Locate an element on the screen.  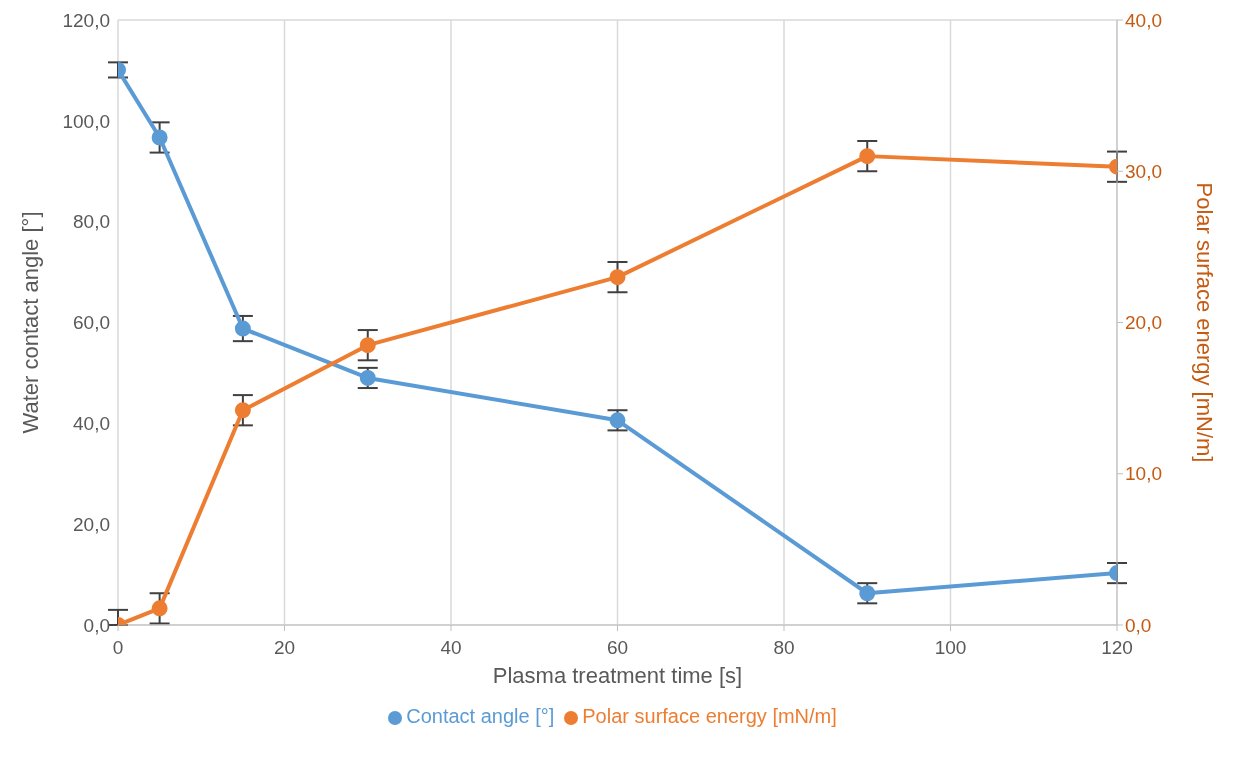
x-tick-label: 20 is located at coordinates (284, 648).